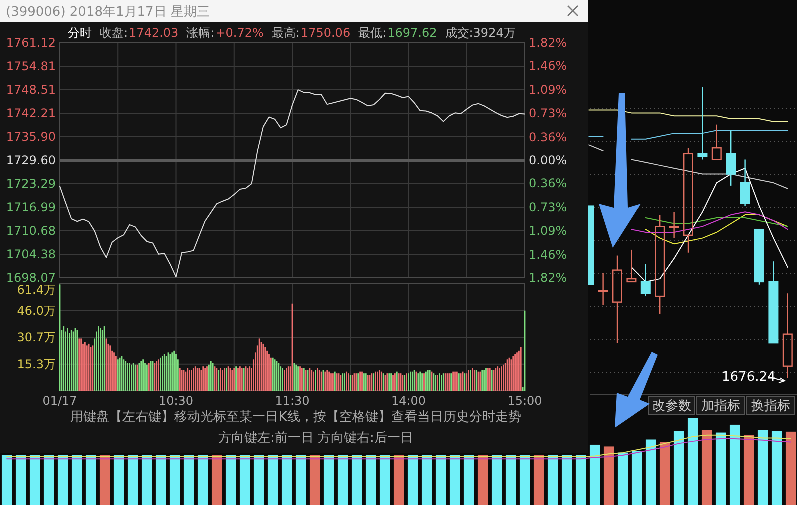 This screenshot has height=505, width=797. What do you see at coordinates (292, 401) in the screenshot?
I see `x-tick-label: 11:30` at bounding box center [292, 401].